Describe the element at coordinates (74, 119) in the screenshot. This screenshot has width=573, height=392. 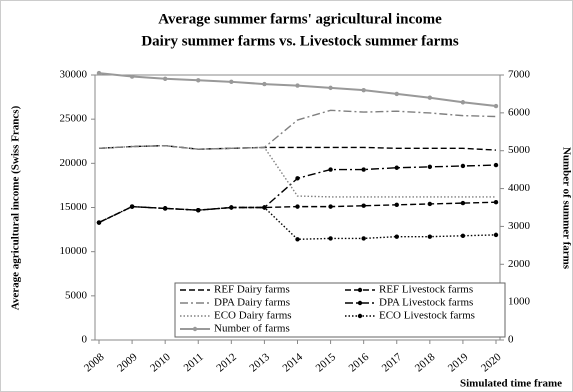
I see `y-tick-label: 25000` at that location.